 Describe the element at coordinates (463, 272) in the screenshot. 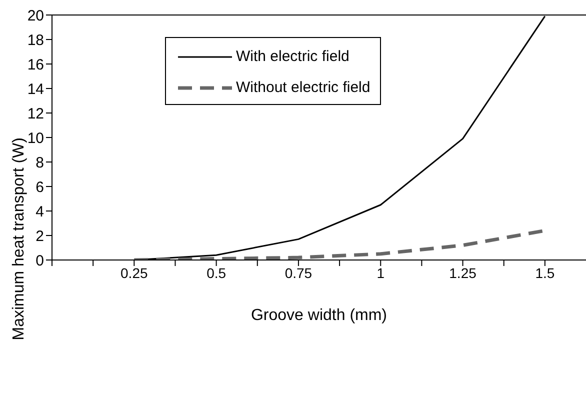

I see `x-tick-label: 1.25` at that location.